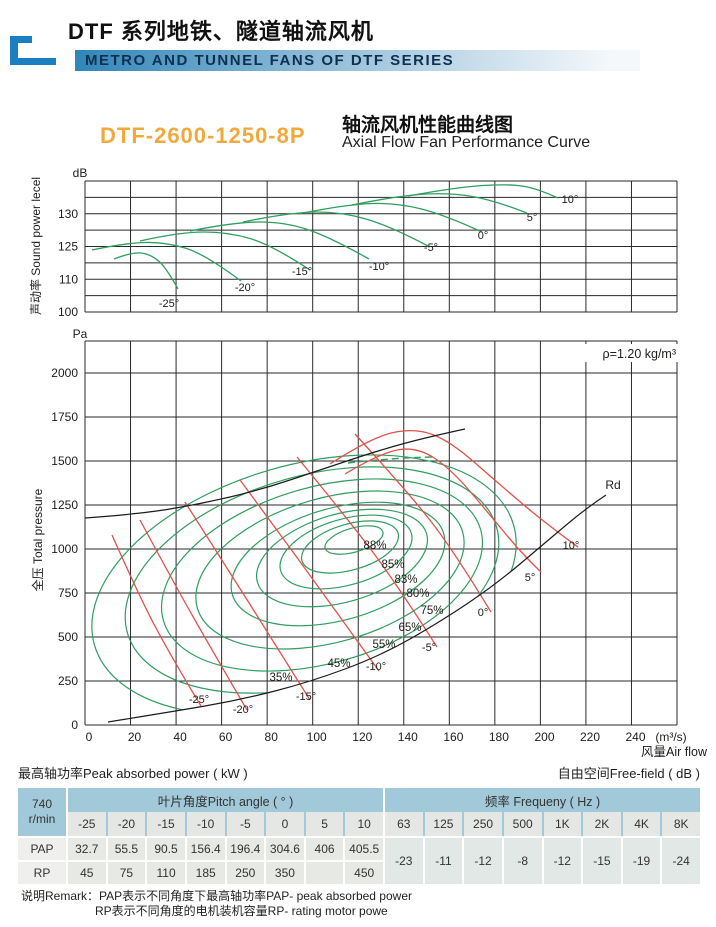 Image resolution: width=716 pixels, height=927 pixels. What do you see at coordinates (681, 861) in the screenshot?
I see `freefield-value-cell: -24` at bounding box center [681, 861].